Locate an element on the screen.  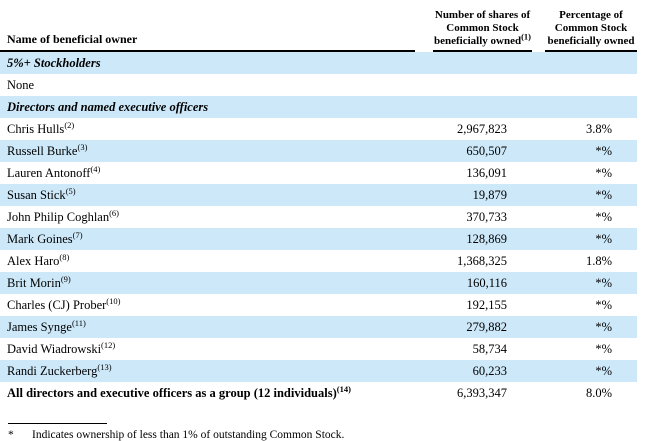
table-row: Chris Hulls(2) 2,967,823 3.8% is located at coordinates (318, 129).